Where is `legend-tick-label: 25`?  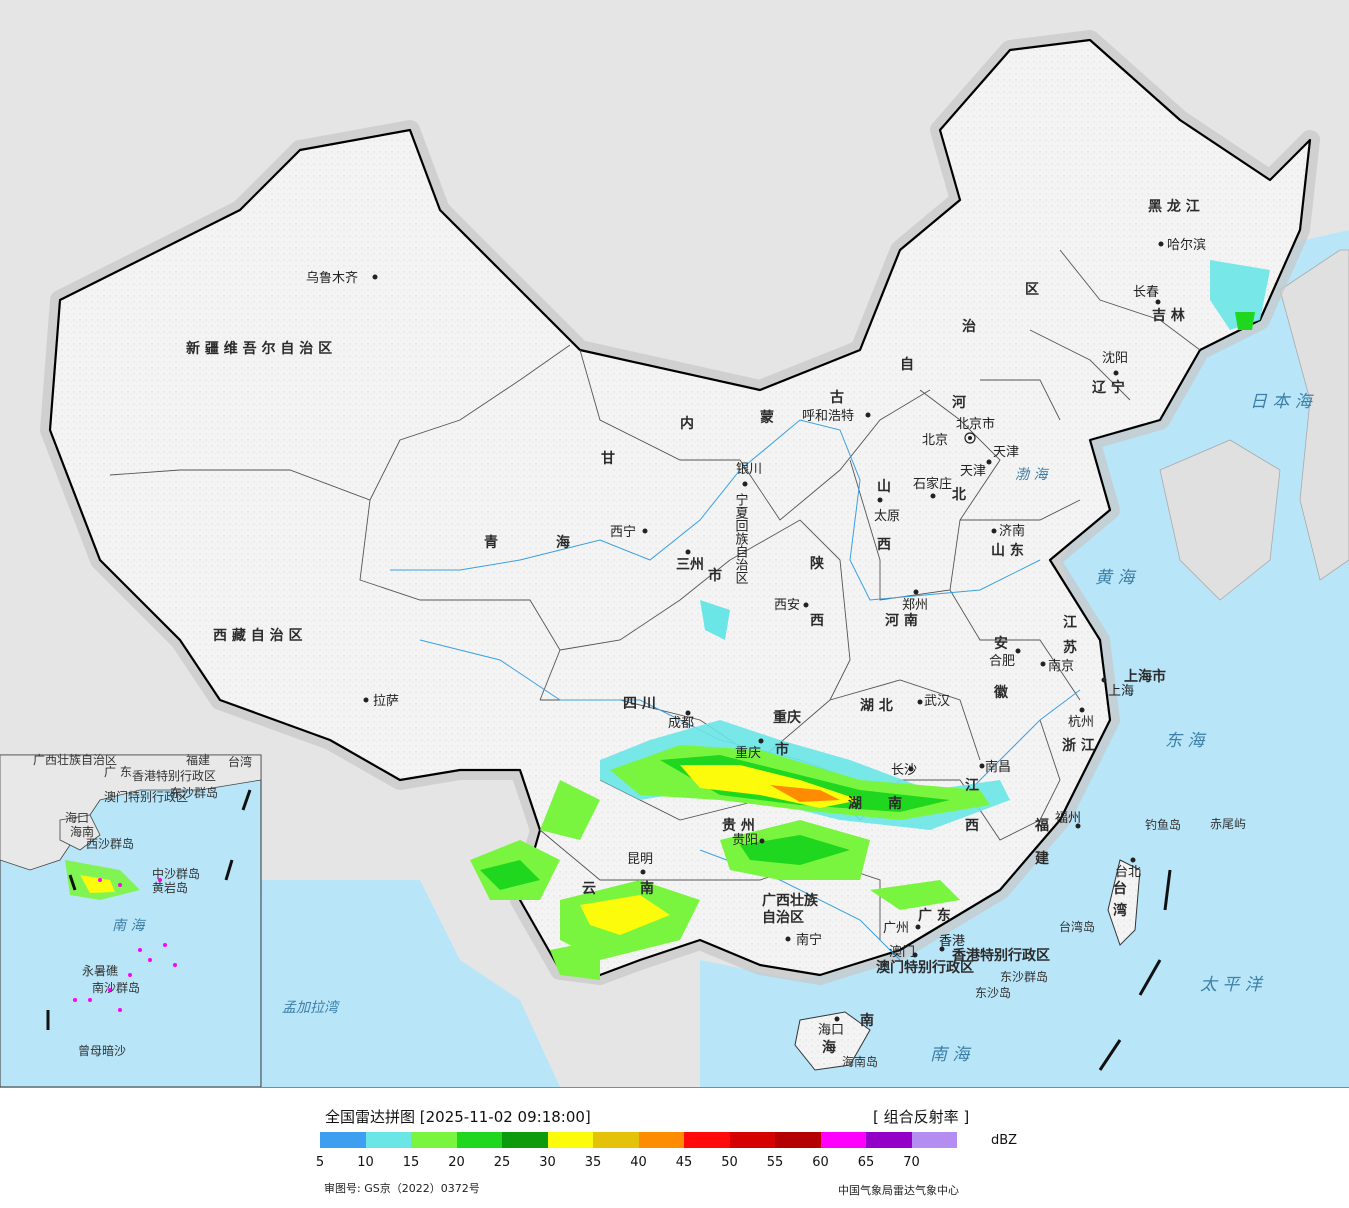
legend-tick-label: 25 is located at coordinates (502, 1162).